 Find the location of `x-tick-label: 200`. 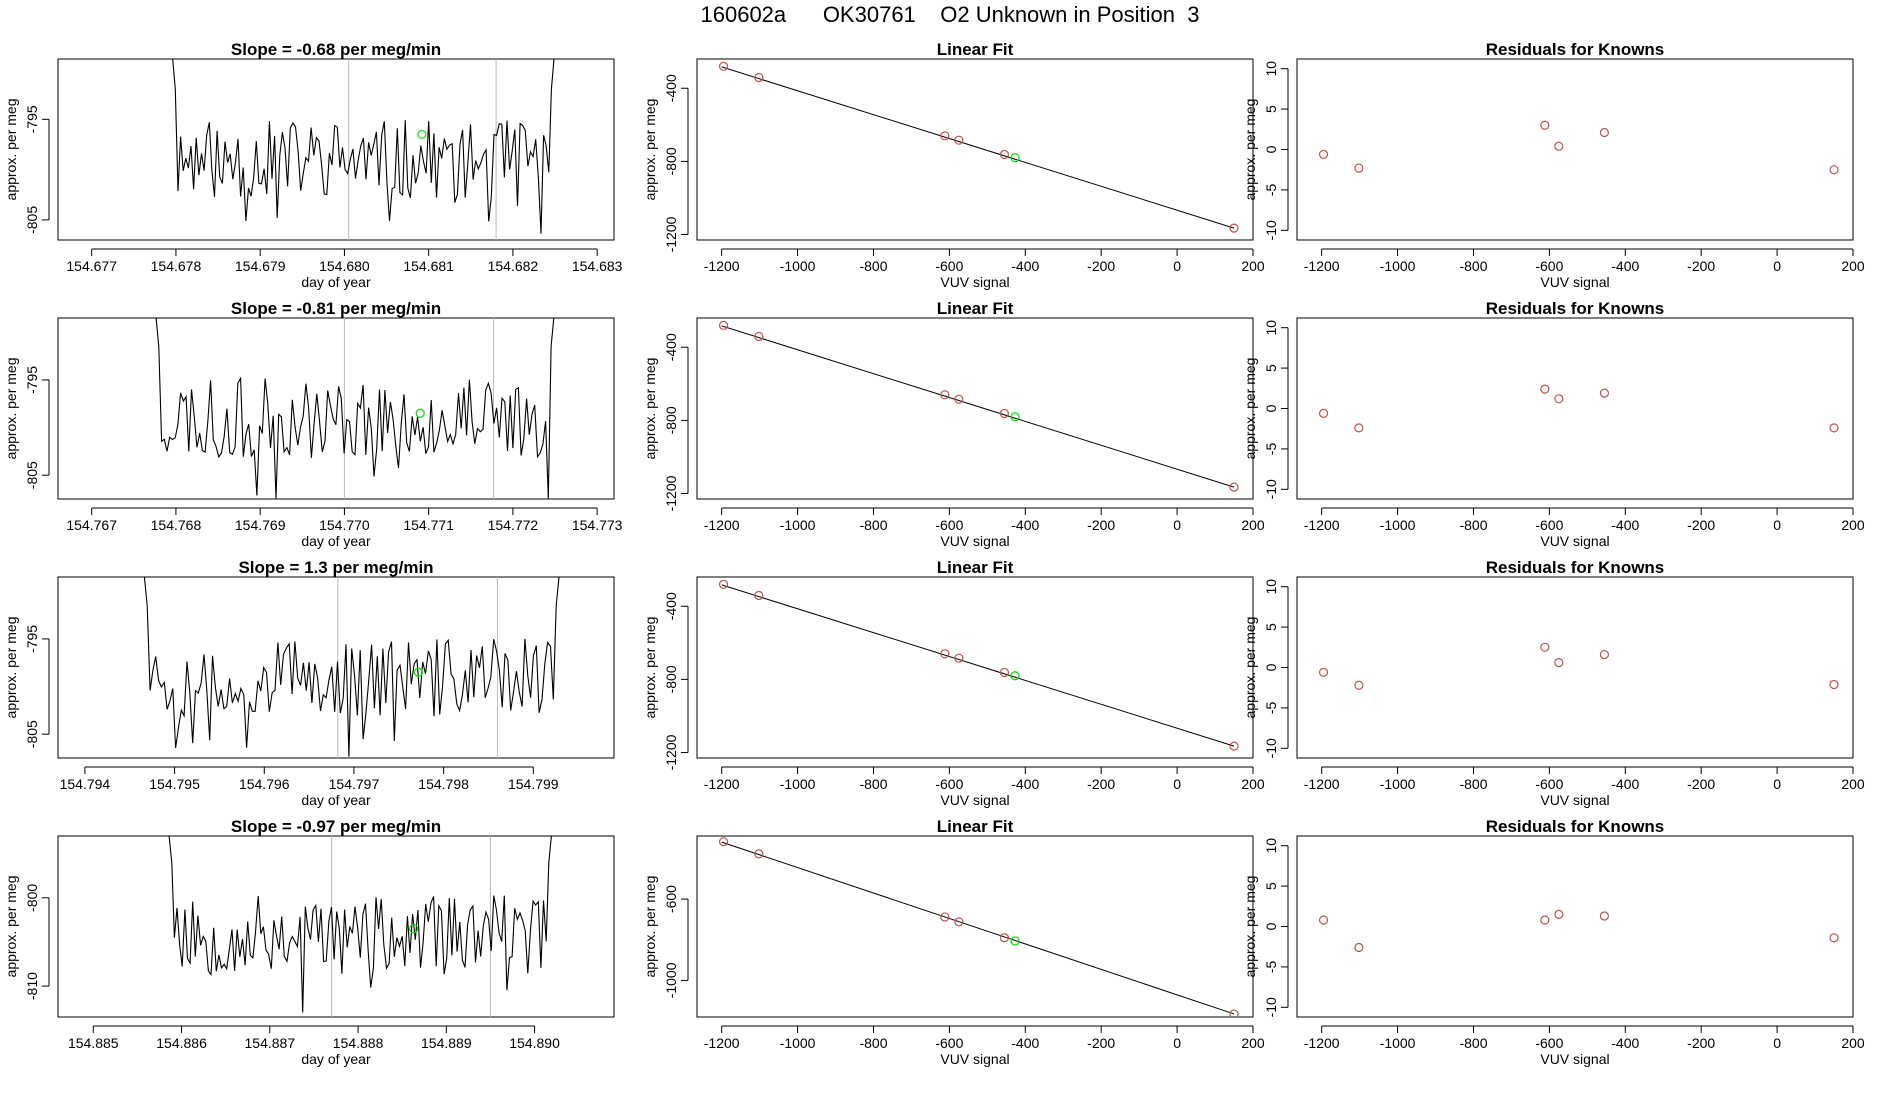

x-tick-label: 200 is located at coordinates (1253, 784).